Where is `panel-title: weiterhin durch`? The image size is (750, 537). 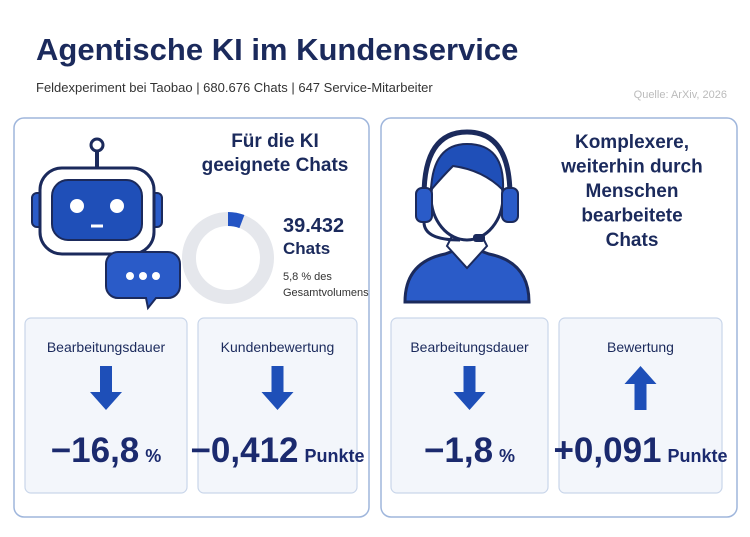 panel-title: weiterhin durch is located at coordinates (631, 167).